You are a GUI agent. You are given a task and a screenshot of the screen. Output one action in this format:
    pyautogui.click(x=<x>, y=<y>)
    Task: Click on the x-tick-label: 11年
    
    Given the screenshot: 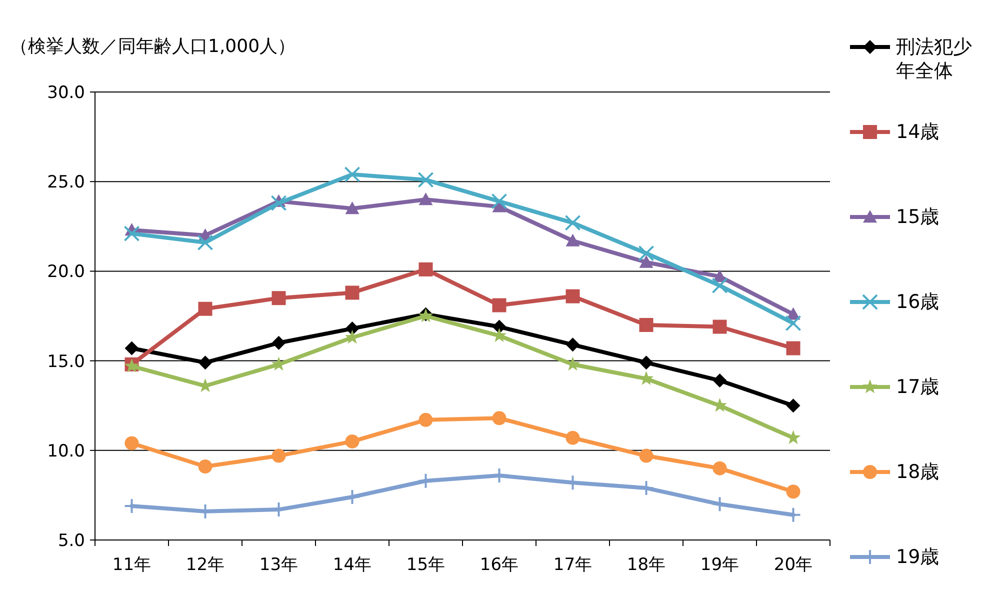 What is the action you would take?
    pyautogui.click(x=132, y=565)
    